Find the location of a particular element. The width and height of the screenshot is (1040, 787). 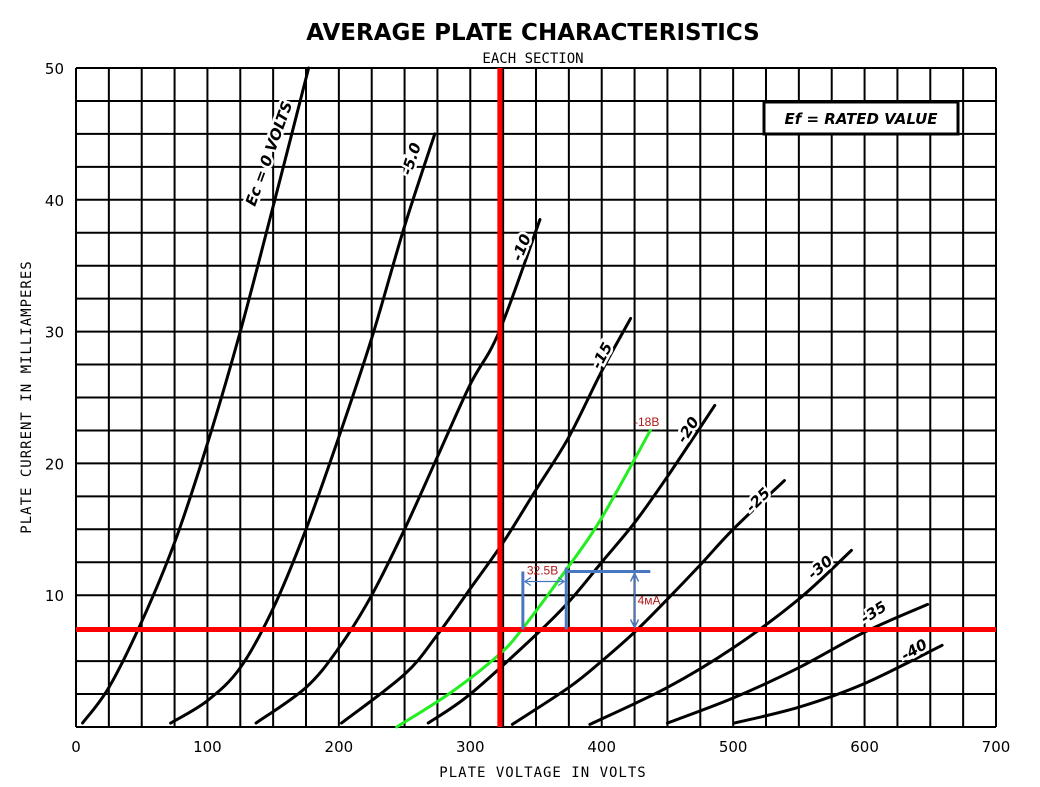

chart-title: AVERAGE PLATE CHARACTERISTICS is located at coordinates (532, 33).